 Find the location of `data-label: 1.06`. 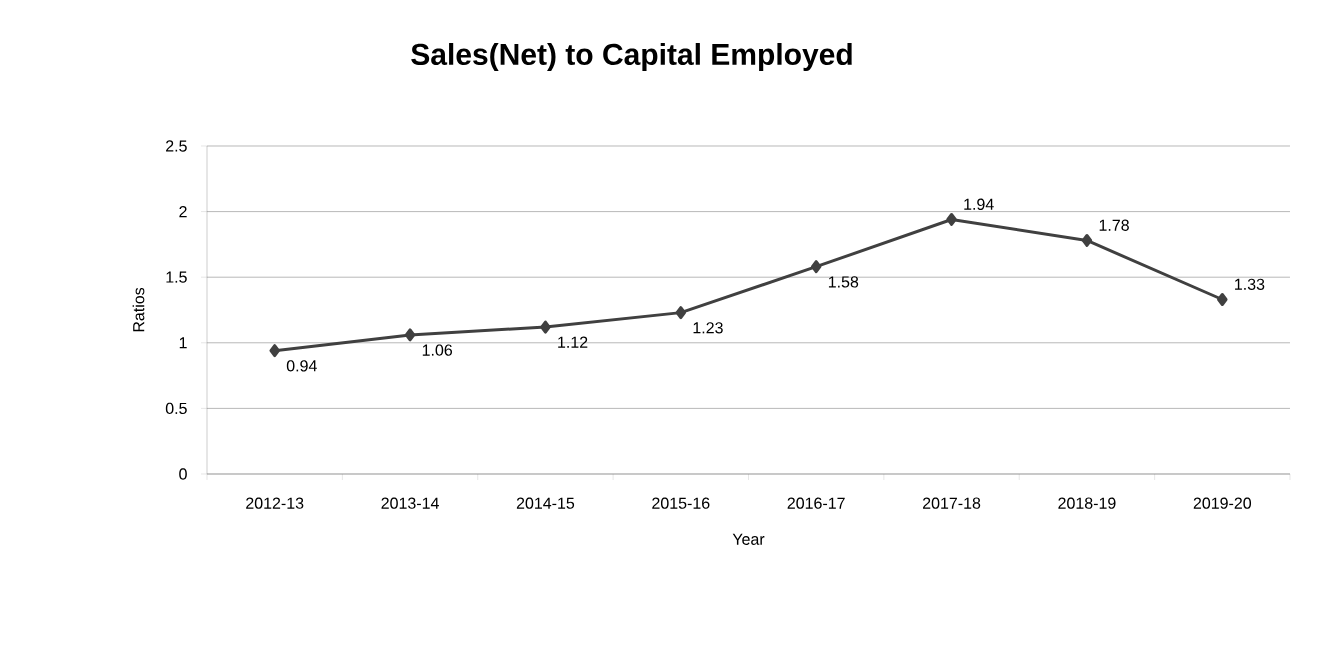

data-label: 1.06 is located at coordinates (437, 350).